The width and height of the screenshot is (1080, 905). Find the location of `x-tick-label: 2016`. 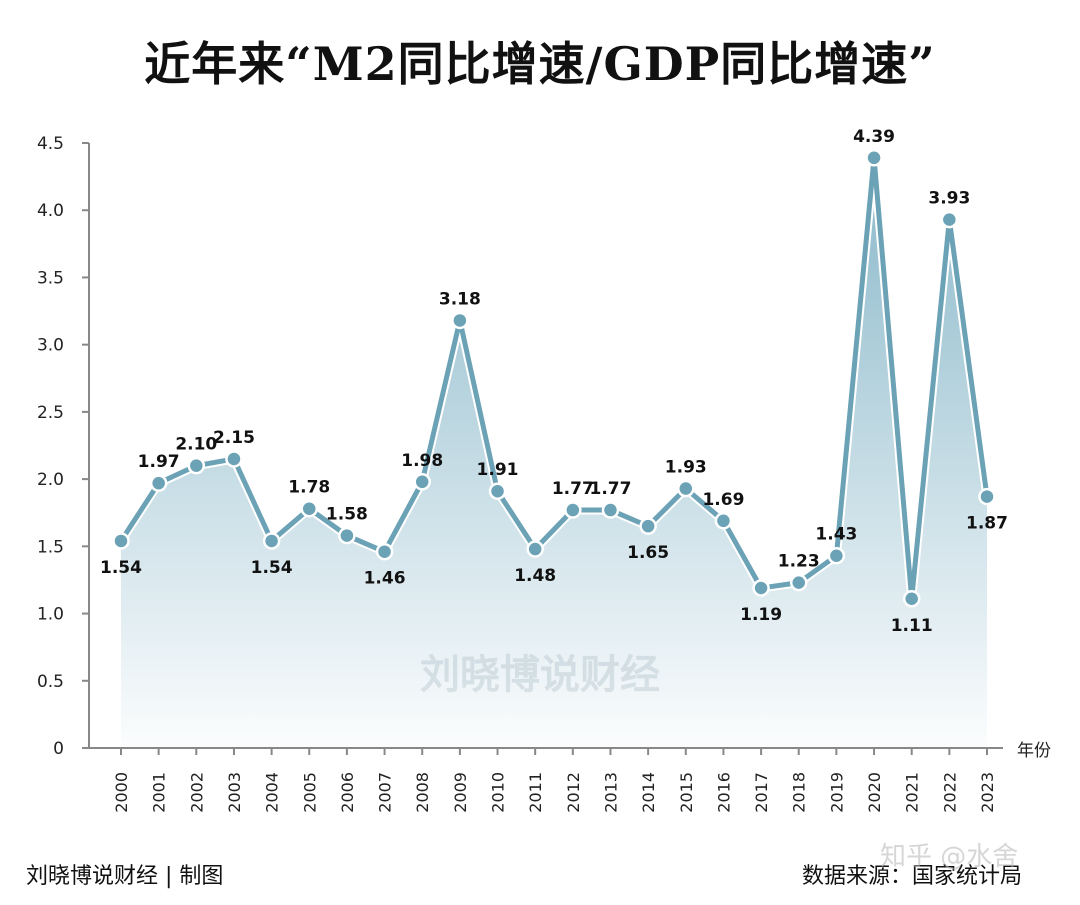

x-tick-label: 2016 is located at coordinates (723, 792).